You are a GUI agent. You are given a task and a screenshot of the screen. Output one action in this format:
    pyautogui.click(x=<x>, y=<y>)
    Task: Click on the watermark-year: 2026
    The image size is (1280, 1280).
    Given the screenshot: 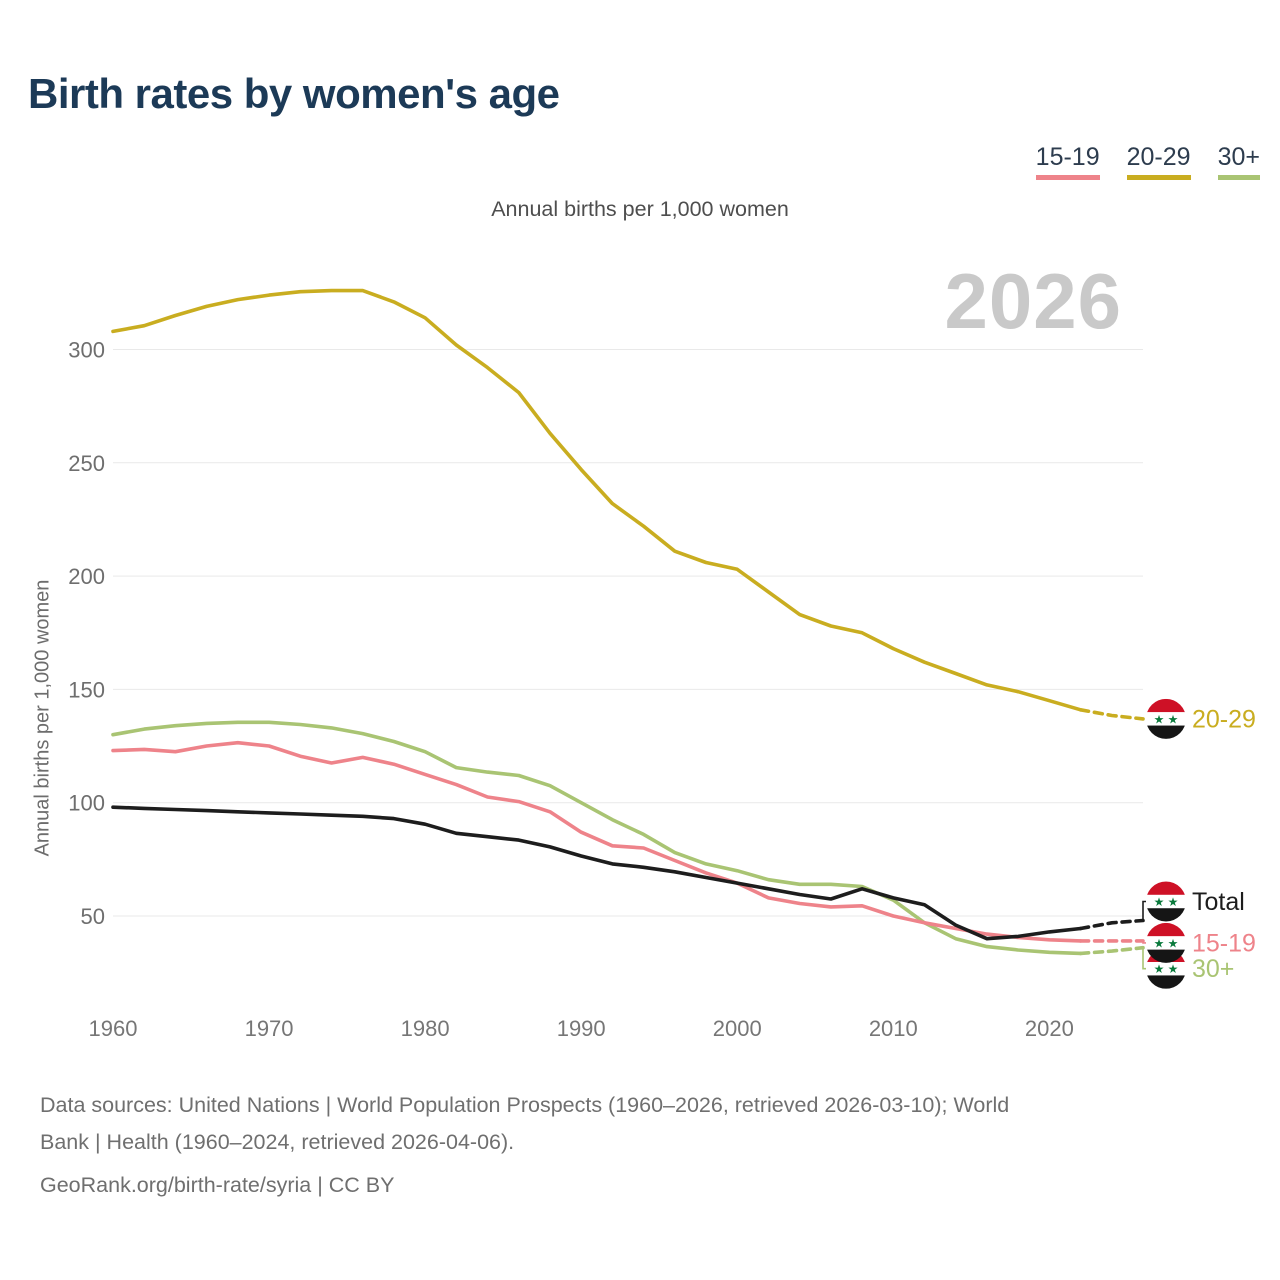 What is the action you would take?
    pyautogui.click(x=1033, y=301)
    